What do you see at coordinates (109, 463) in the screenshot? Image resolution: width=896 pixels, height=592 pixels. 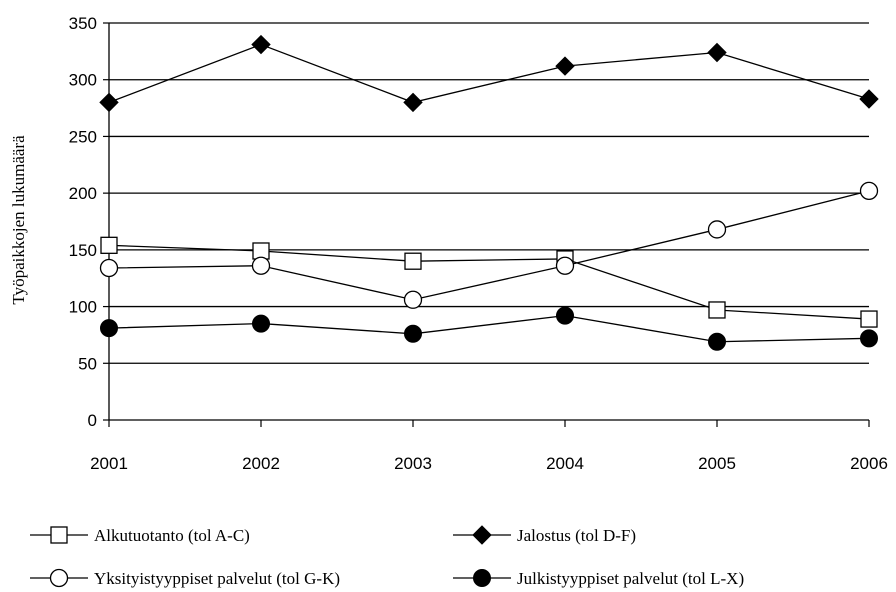 I see `x-tick-label: 2001` at bounding box center [109, 463].